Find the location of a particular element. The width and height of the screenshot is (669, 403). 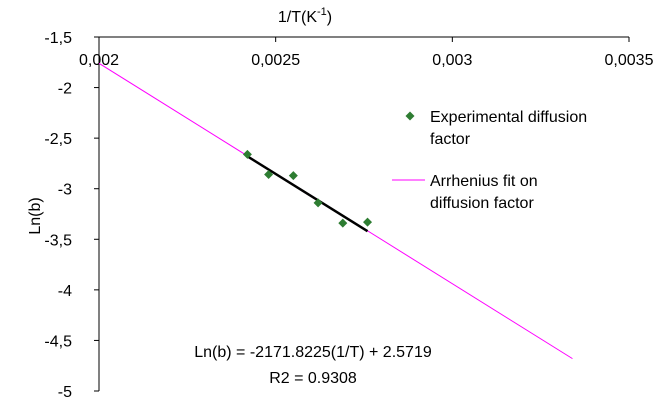

y-axis-ticks: -1,5 -2 -2,5 -3 -3,5 -4 -4,5 -5 is located at coordinates (71, 215).